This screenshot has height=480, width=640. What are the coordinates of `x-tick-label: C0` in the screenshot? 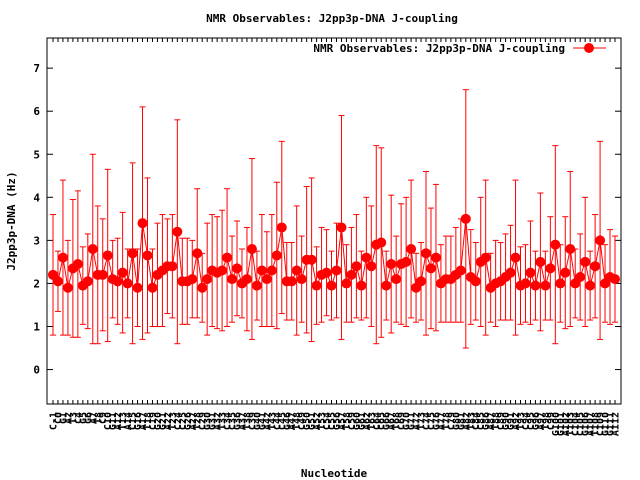 It's located at (58, 418).